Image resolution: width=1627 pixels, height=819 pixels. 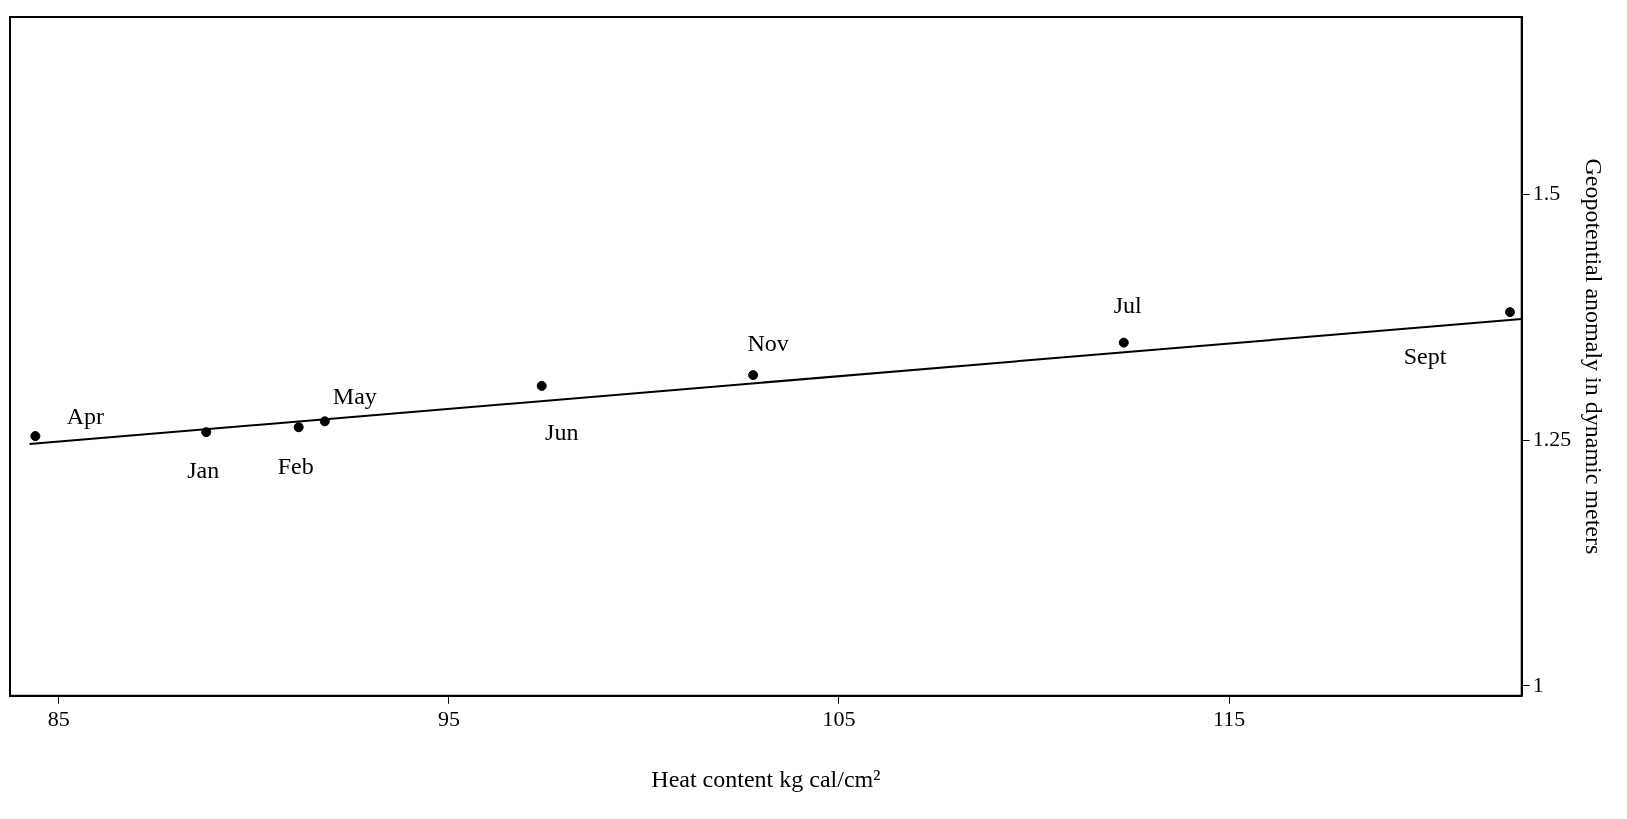 I want to click on annotation: May, so click(x=354, y=395).